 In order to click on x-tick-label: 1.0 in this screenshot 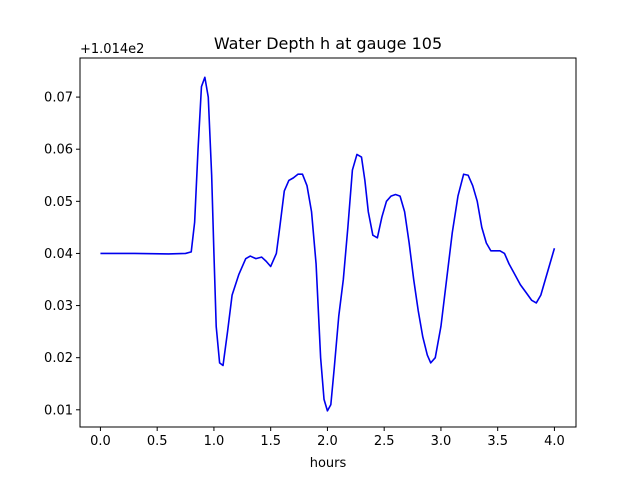, I will do `click(214, 441)`.